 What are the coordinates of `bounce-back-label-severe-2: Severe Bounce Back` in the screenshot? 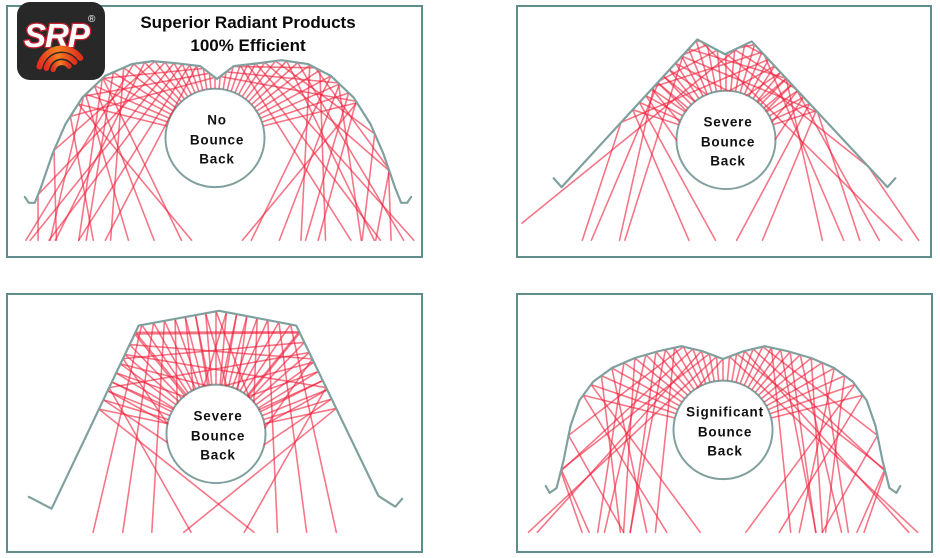 It's located at (218, 436).